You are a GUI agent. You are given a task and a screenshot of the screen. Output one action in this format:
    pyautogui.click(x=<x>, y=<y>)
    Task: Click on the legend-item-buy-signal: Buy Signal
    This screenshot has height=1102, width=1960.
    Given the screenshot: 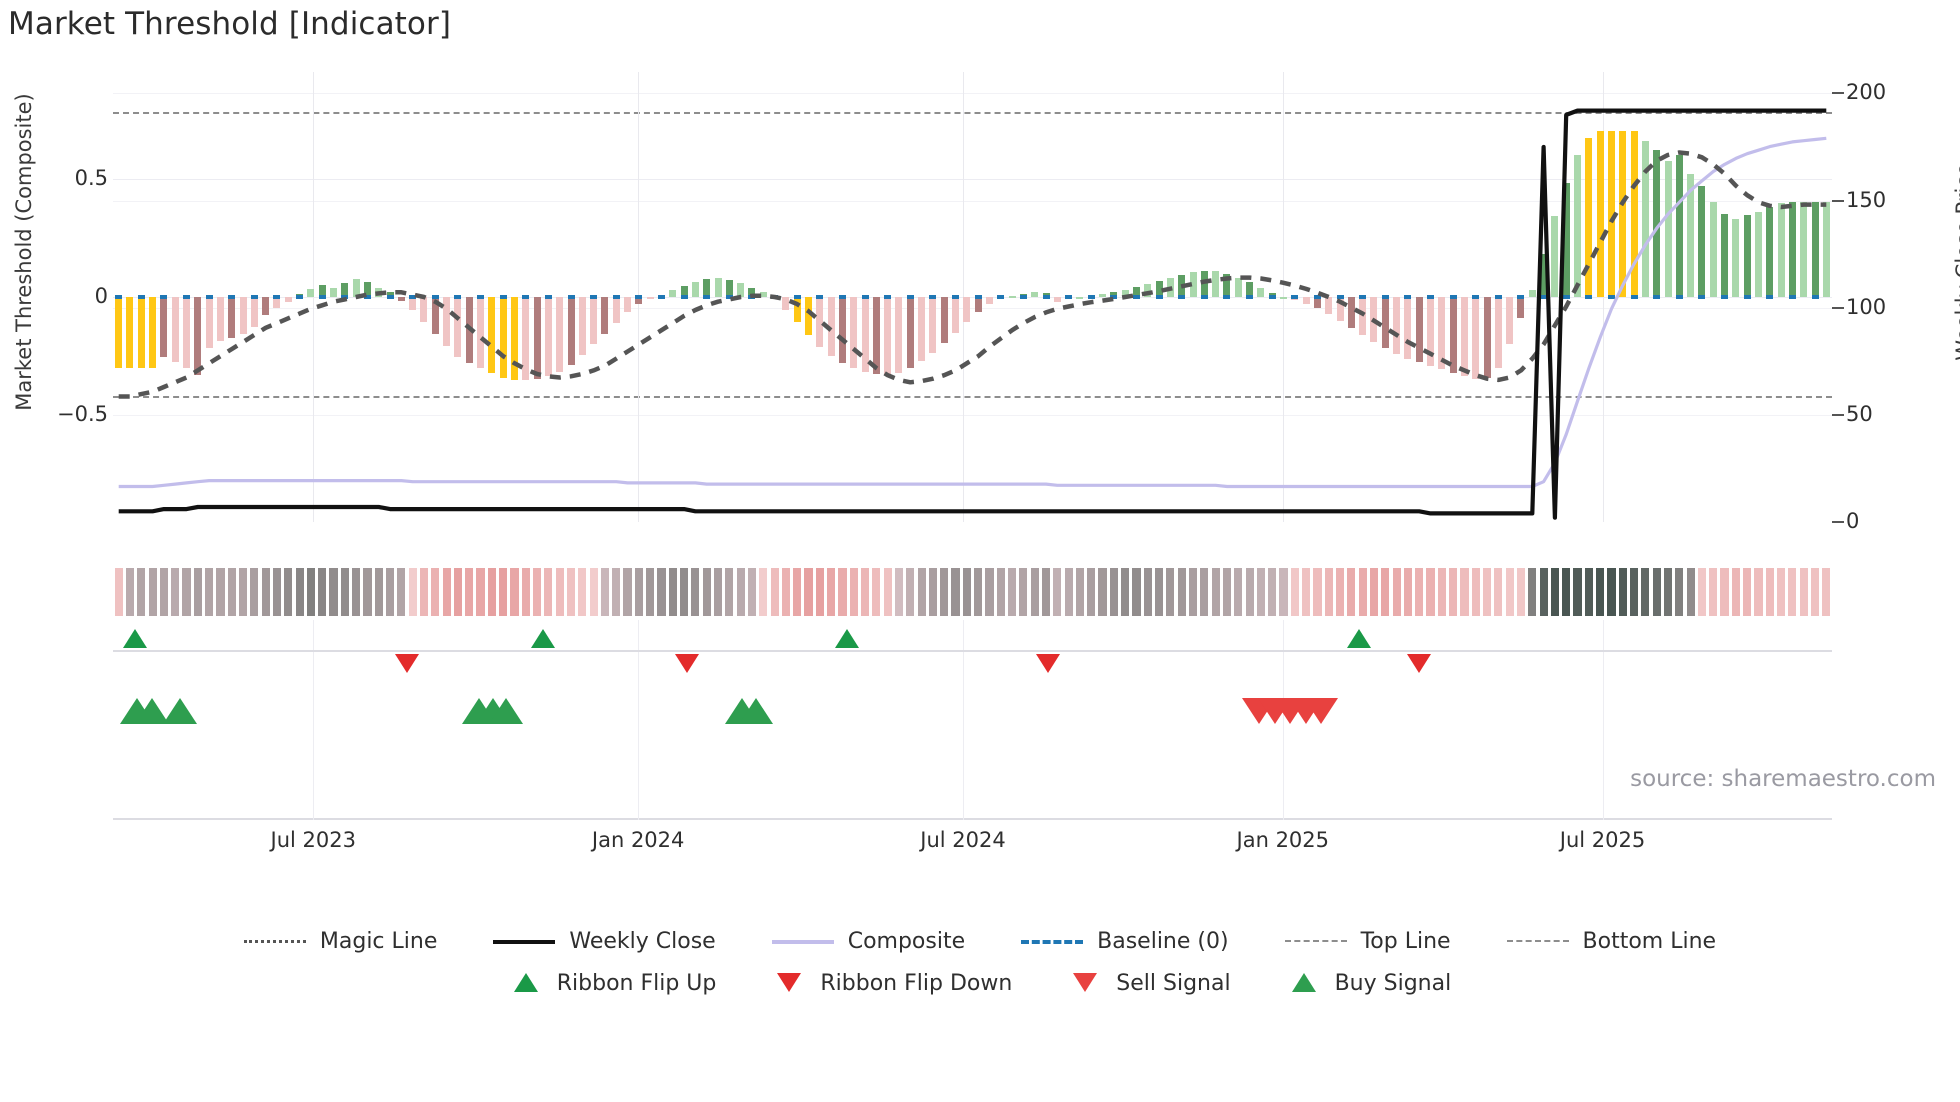 What is the action you would take?
    pyautogui.click(x=1369, y=983)
    